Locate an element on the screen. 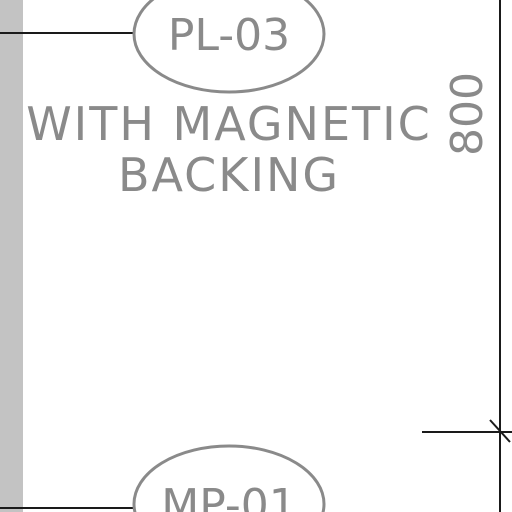 The height and width of the screenshot is (512, 512). note-line-1: WITH MAGNETIC is located at coordinates (229, 124).